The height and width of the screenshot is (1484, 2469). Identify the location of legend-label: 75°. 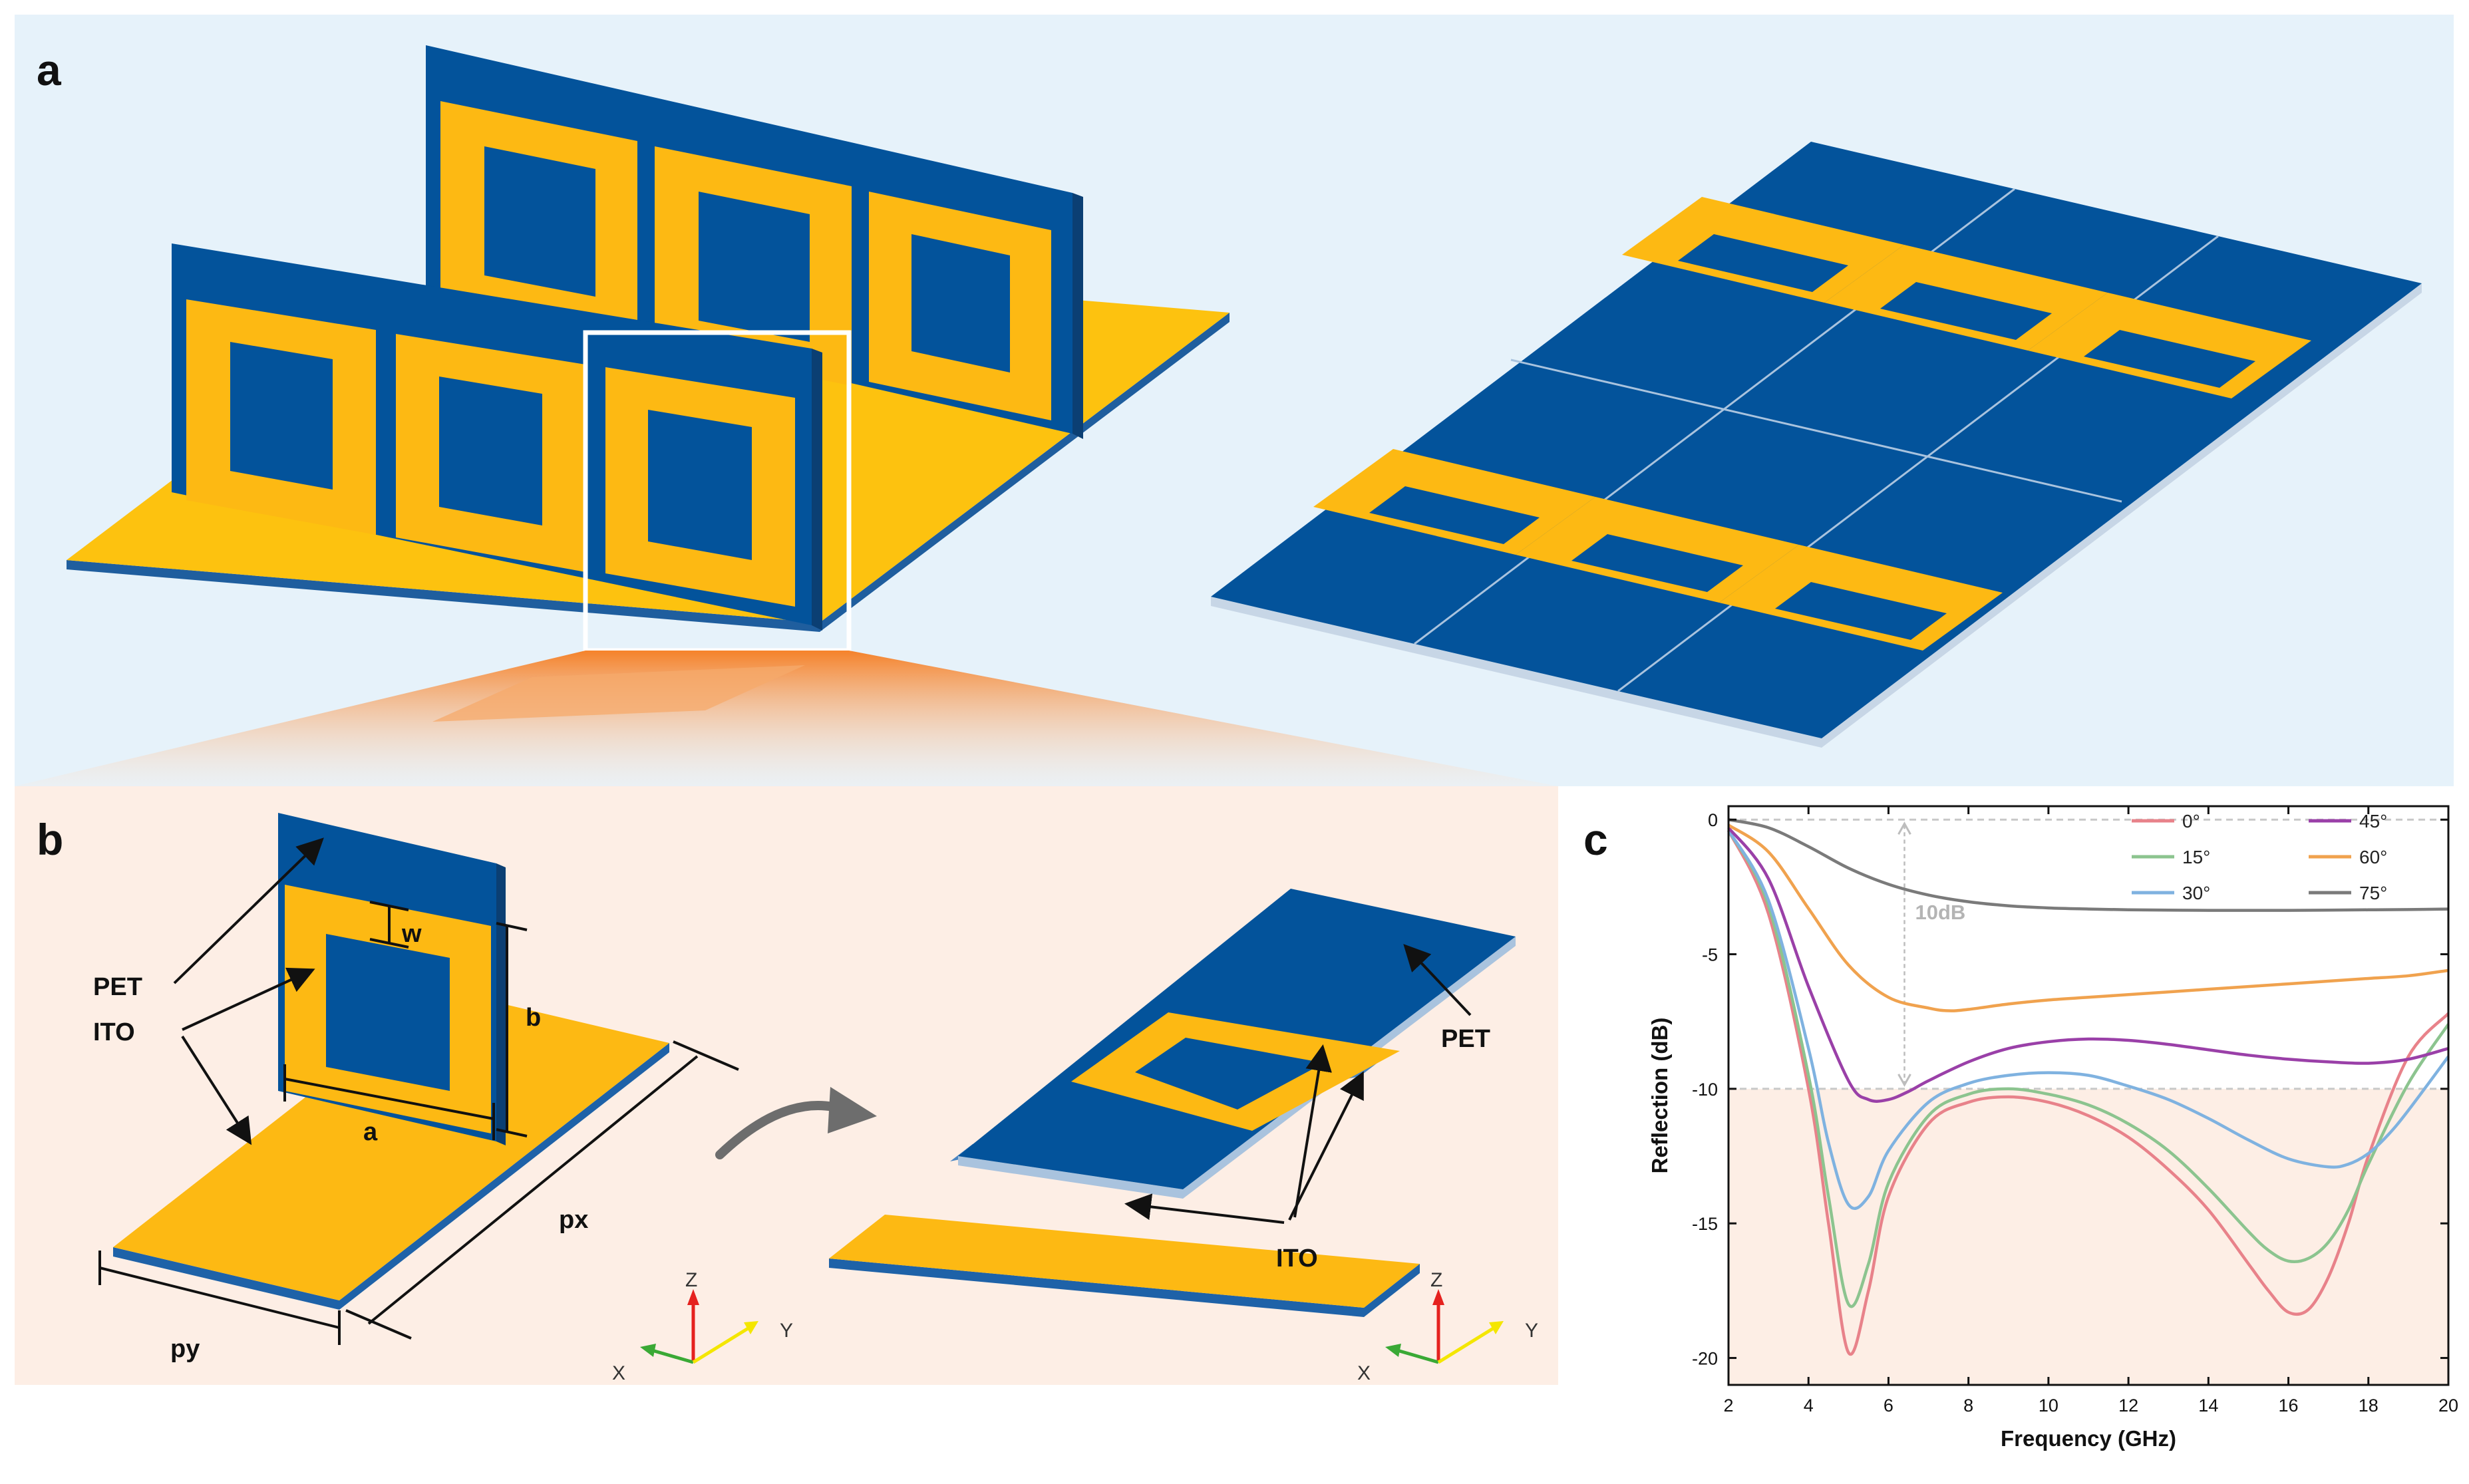
(2373, 893).